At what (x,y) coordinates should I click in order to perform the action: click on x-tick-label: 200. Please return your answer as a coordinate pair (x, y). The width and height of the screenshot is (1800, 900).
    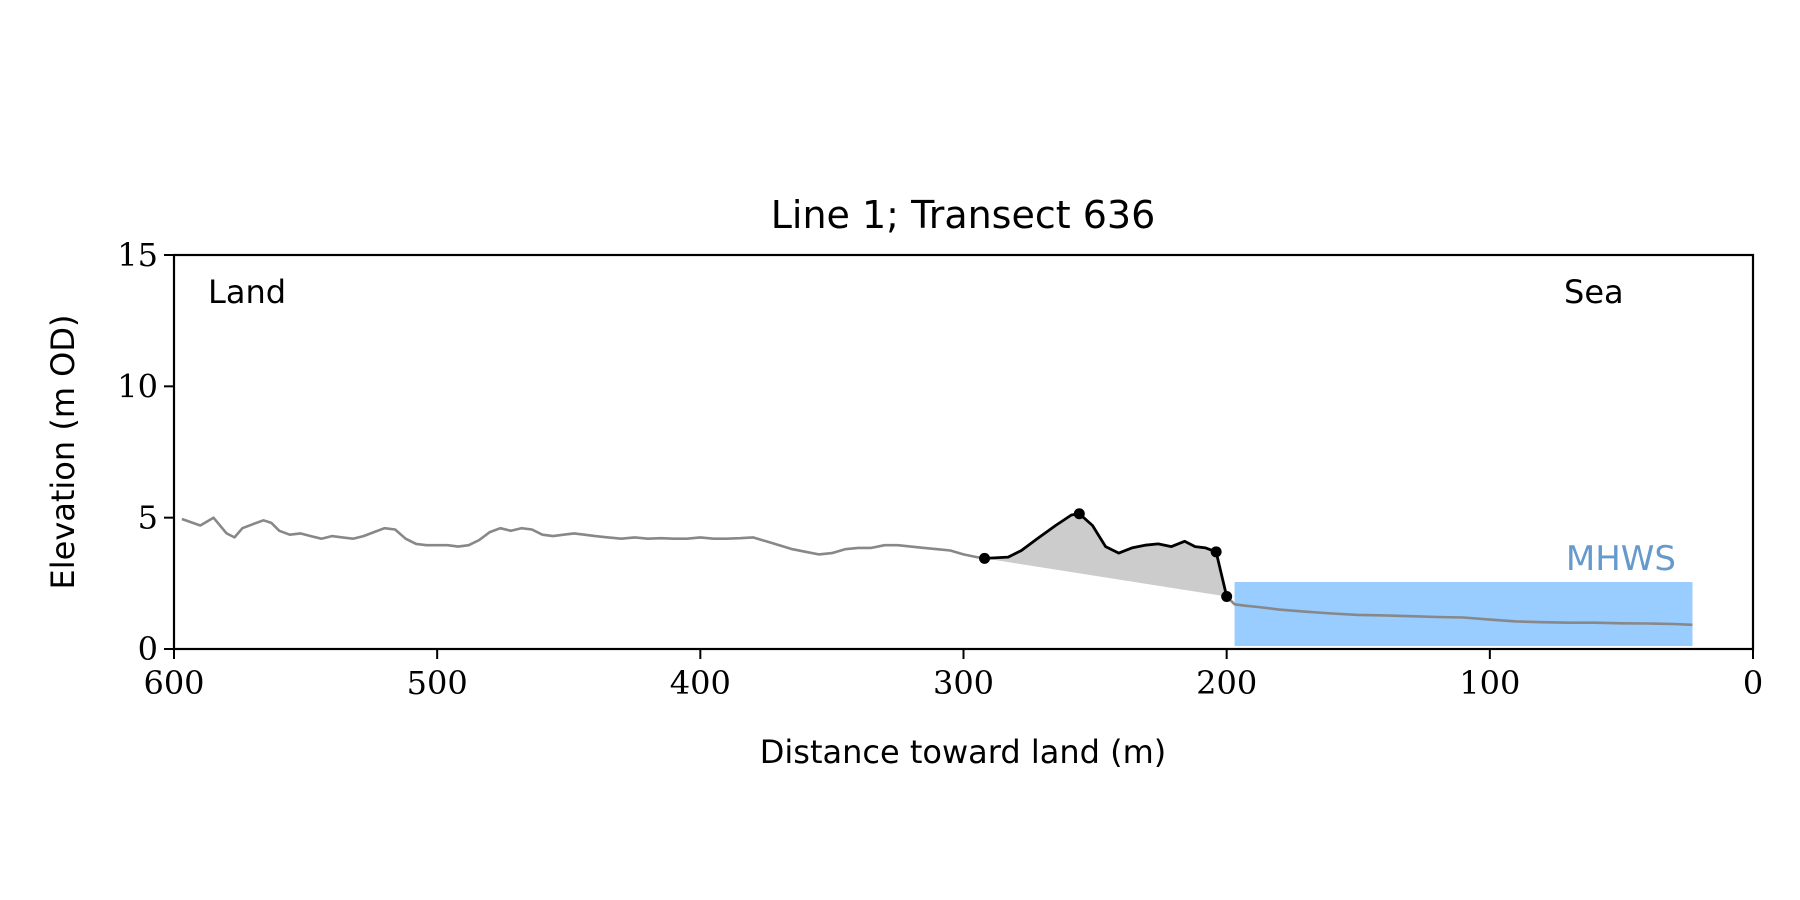
    Looking at the image, I should click on (1226, 683).